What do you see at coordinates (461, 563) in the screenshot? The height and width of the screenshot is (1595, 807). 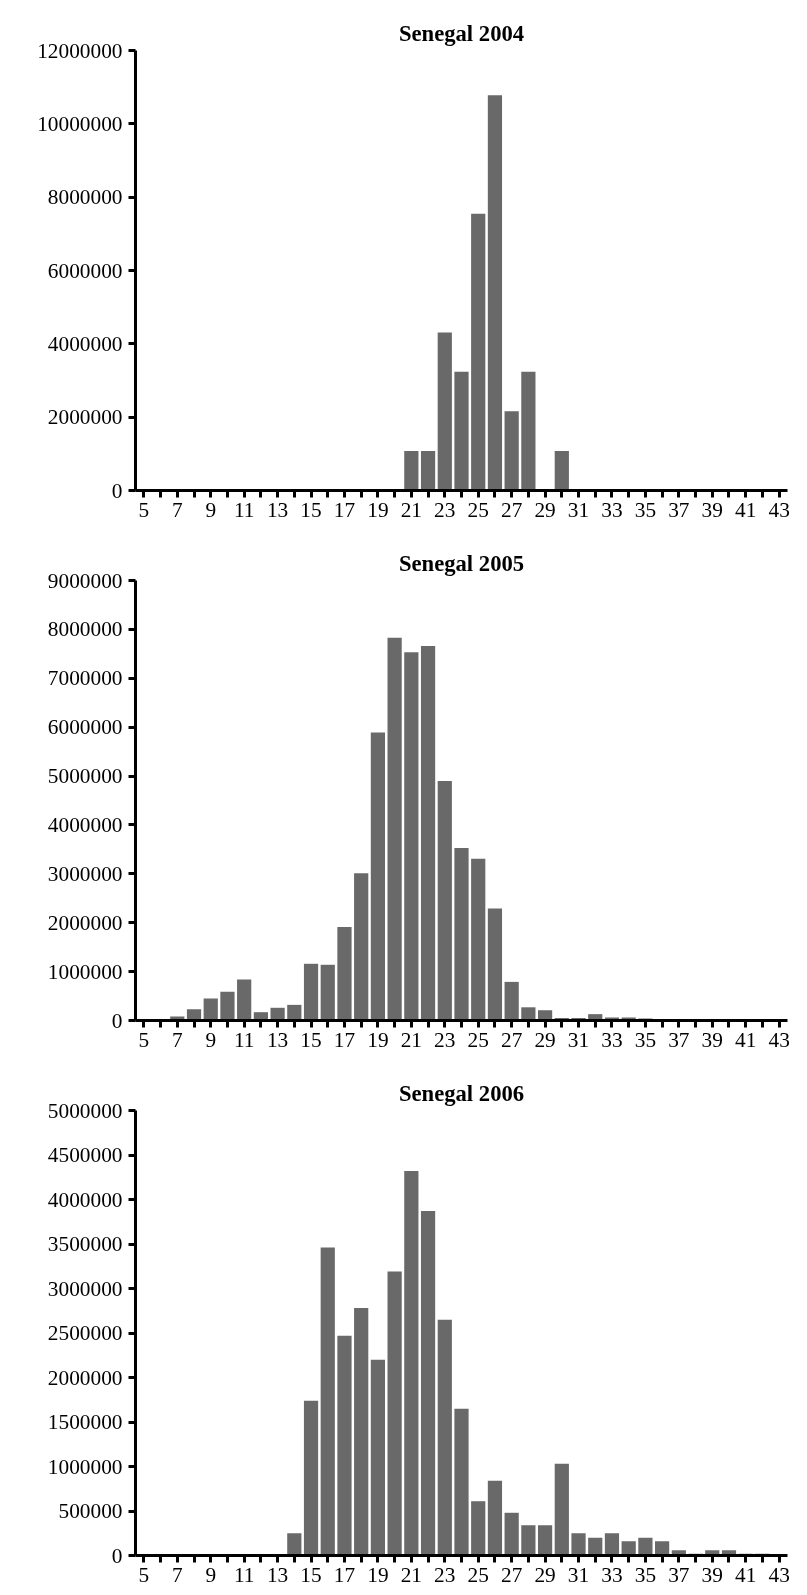 I see `chart-title: Senegal 2005` at bounding box center [461, 563].